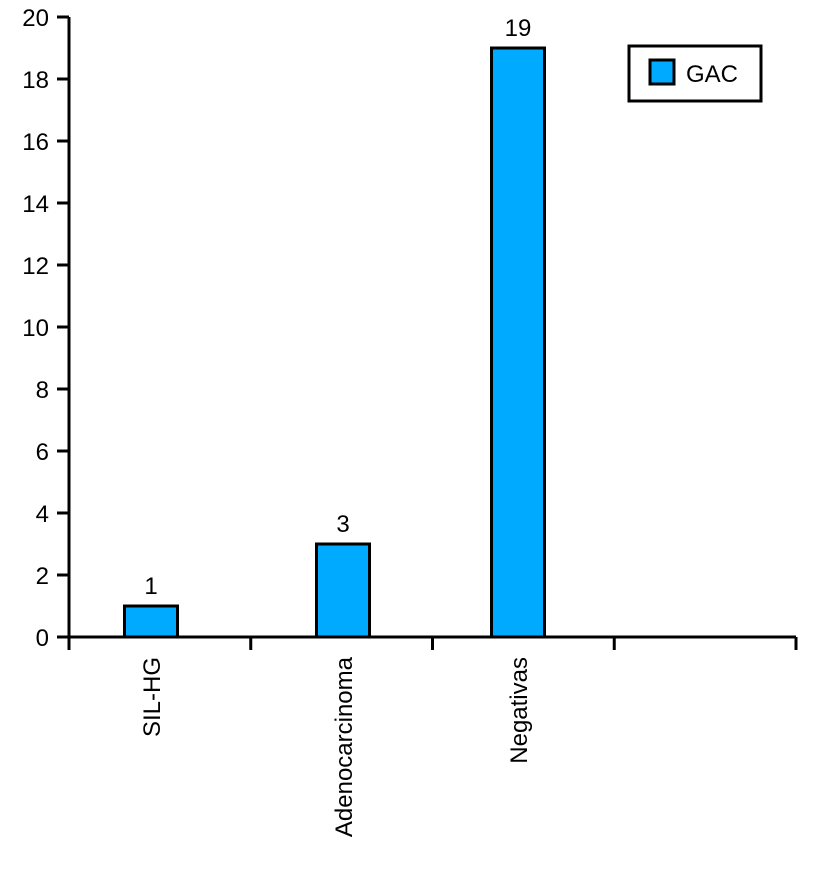 The image size is (818, 873). I want to click on x-category-label: SIL-HG, so click(152, 697).